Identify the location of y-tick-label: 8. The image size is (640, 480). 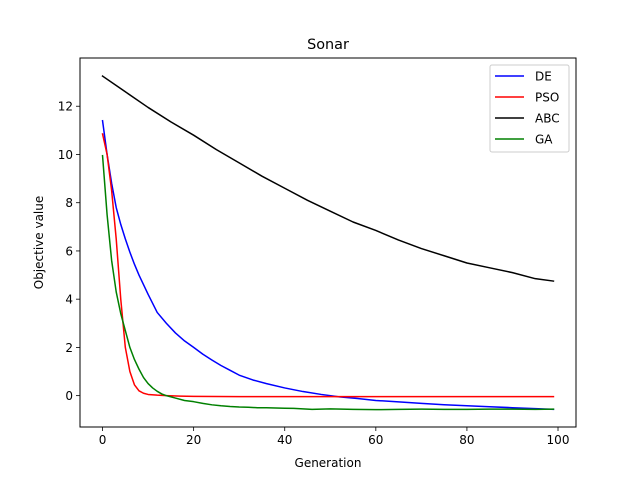
(69, 203).